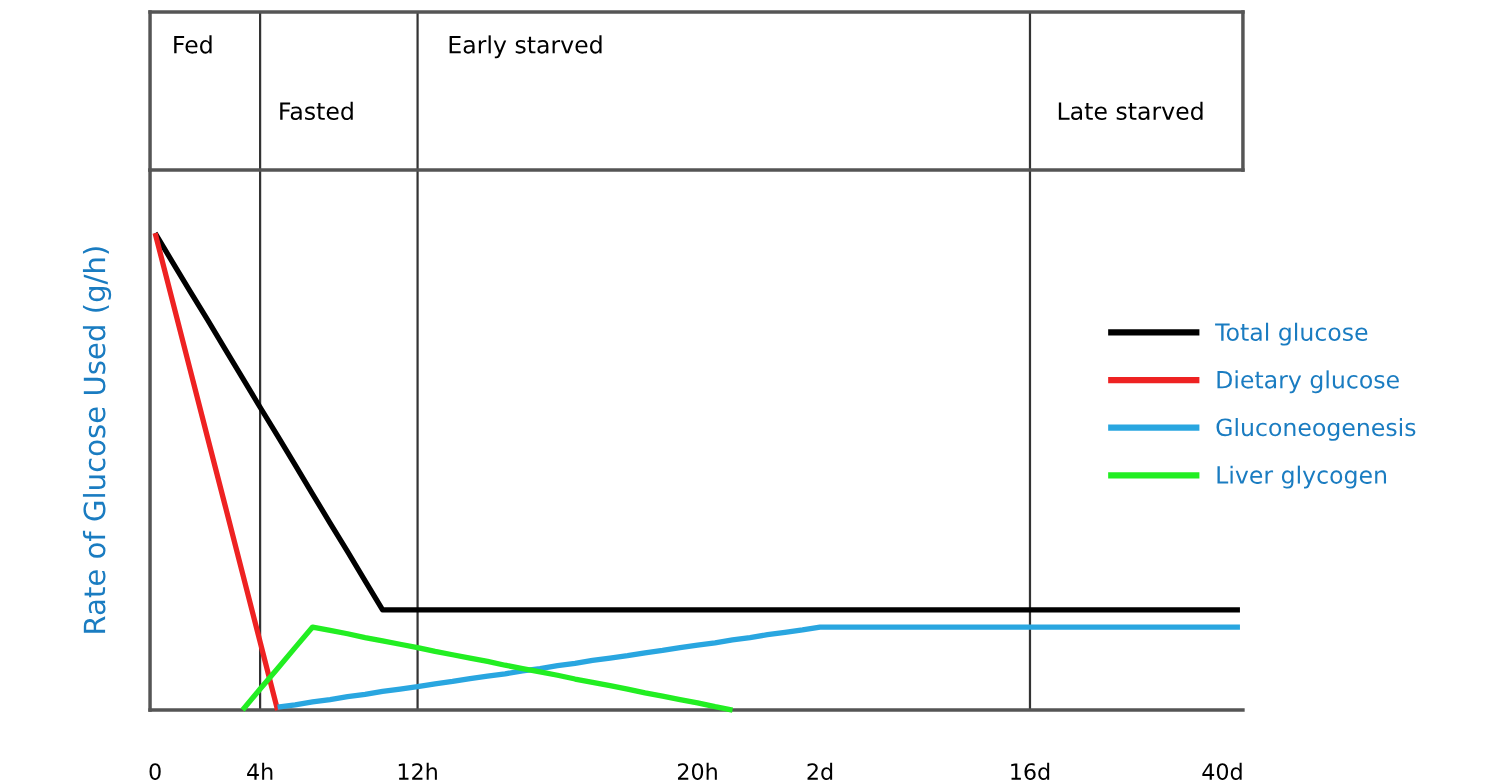 The height and width of the screenshot is (780, 1493). What do you see at coordinates (1130, 110) in the screenshot?
I see `text: Late starved` at bounding box center [1130, 110].